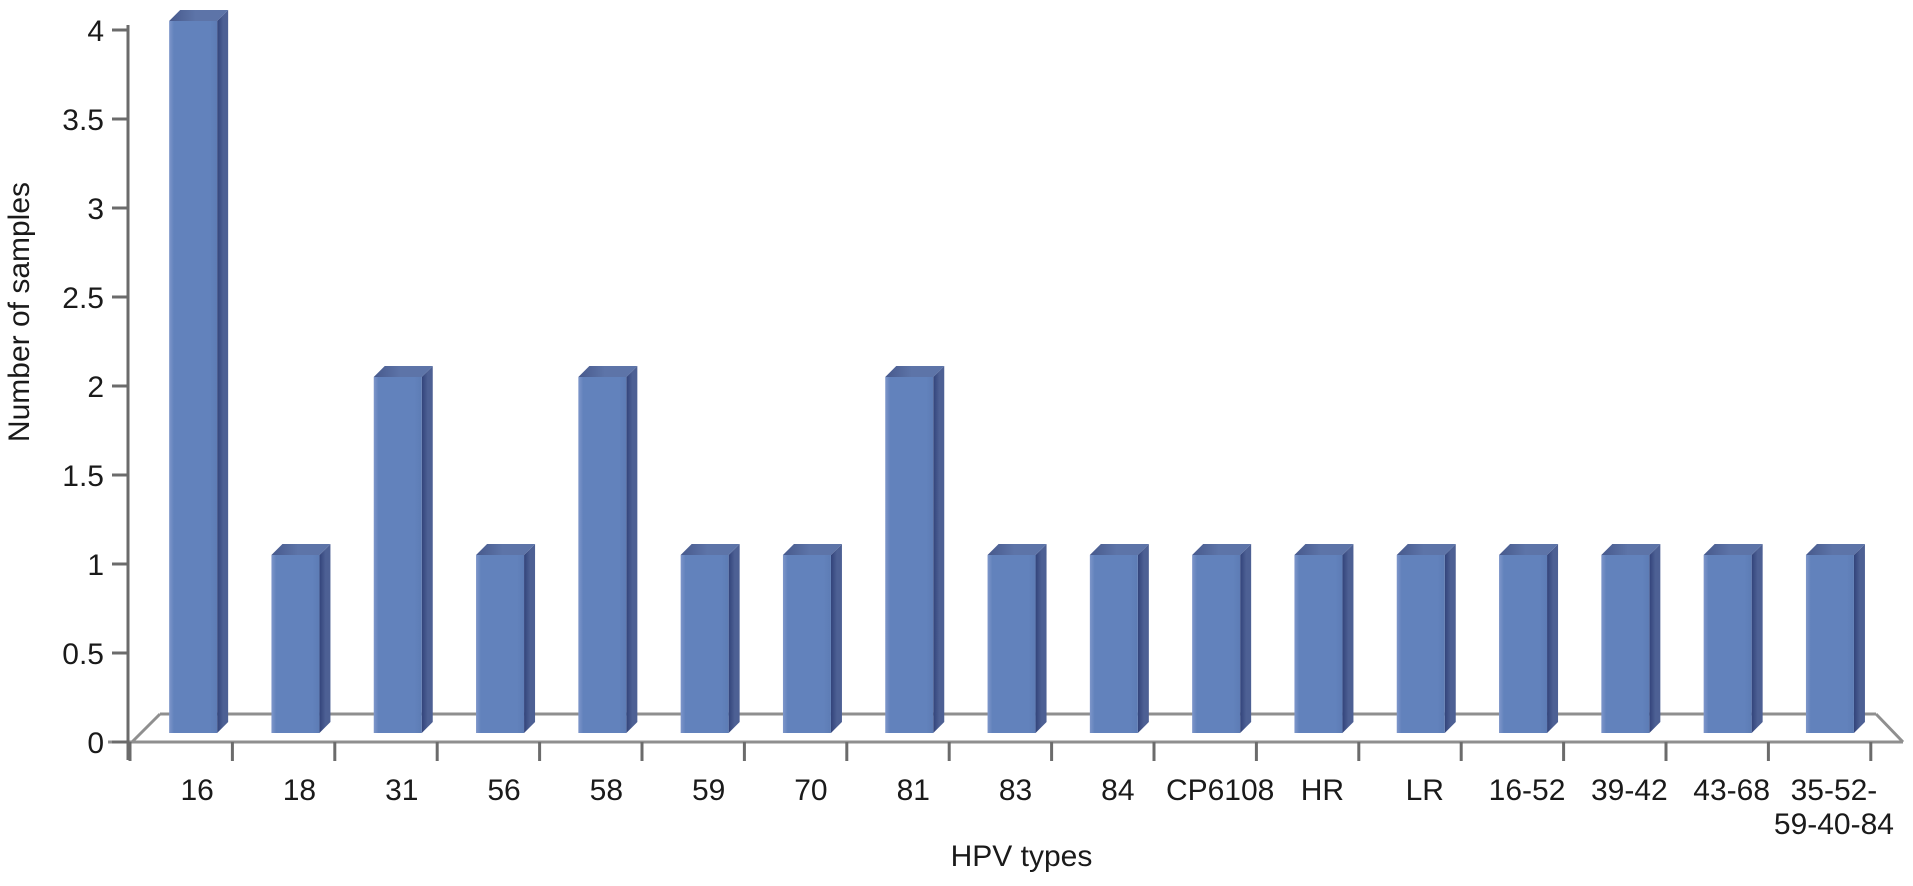 The width and height of the screenshot is (1913, 886). I want to click on y-tick-label: 1, so click(95, 565).